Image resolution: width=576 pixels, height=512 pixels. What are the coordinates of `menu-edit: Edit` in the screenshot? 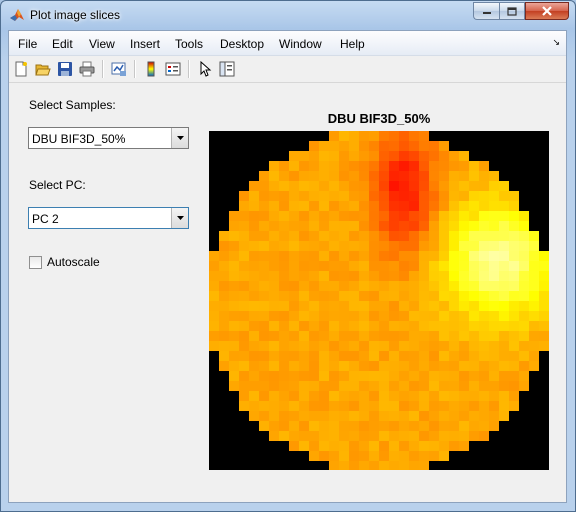 It's located at (62, 44).